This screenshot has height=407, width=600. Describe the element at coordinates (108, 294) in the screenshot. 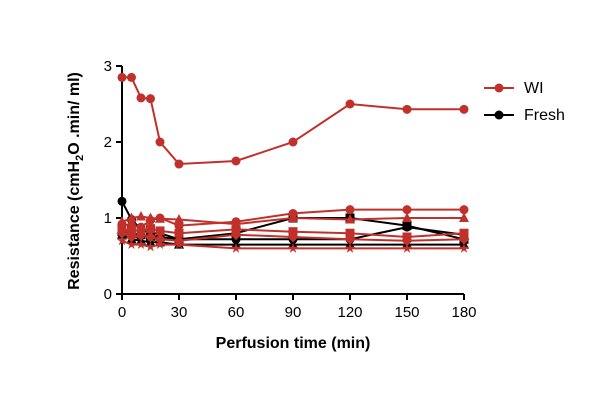

I see `y-tick-label: 0` at that location.